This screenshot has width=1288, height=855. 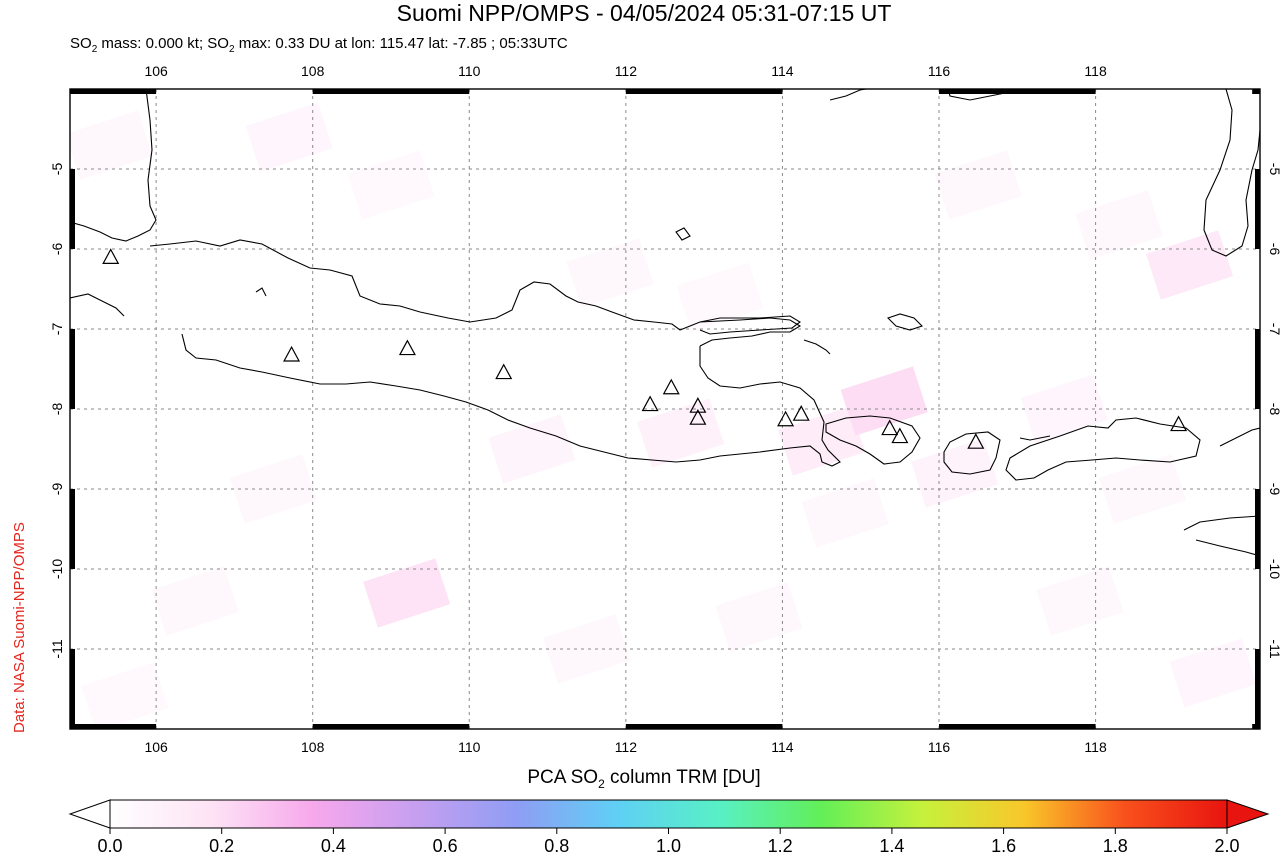 What do you see at coordinates (1003, 845) in the screenshot?
I see `colorbar-tick-label: 1.6` at bounding box center [1003, 845].